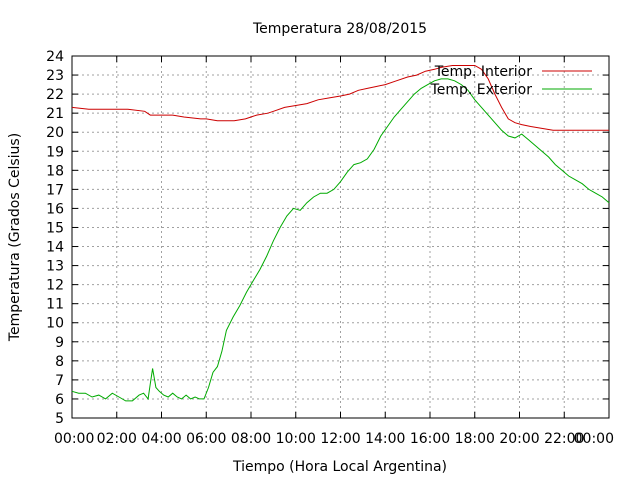 This screenshot has height=480, width=640. What do you see at coordinates (55, 305) in the screenshot?
I see `y-tick-label: 11` at bounding box center [55, 305].